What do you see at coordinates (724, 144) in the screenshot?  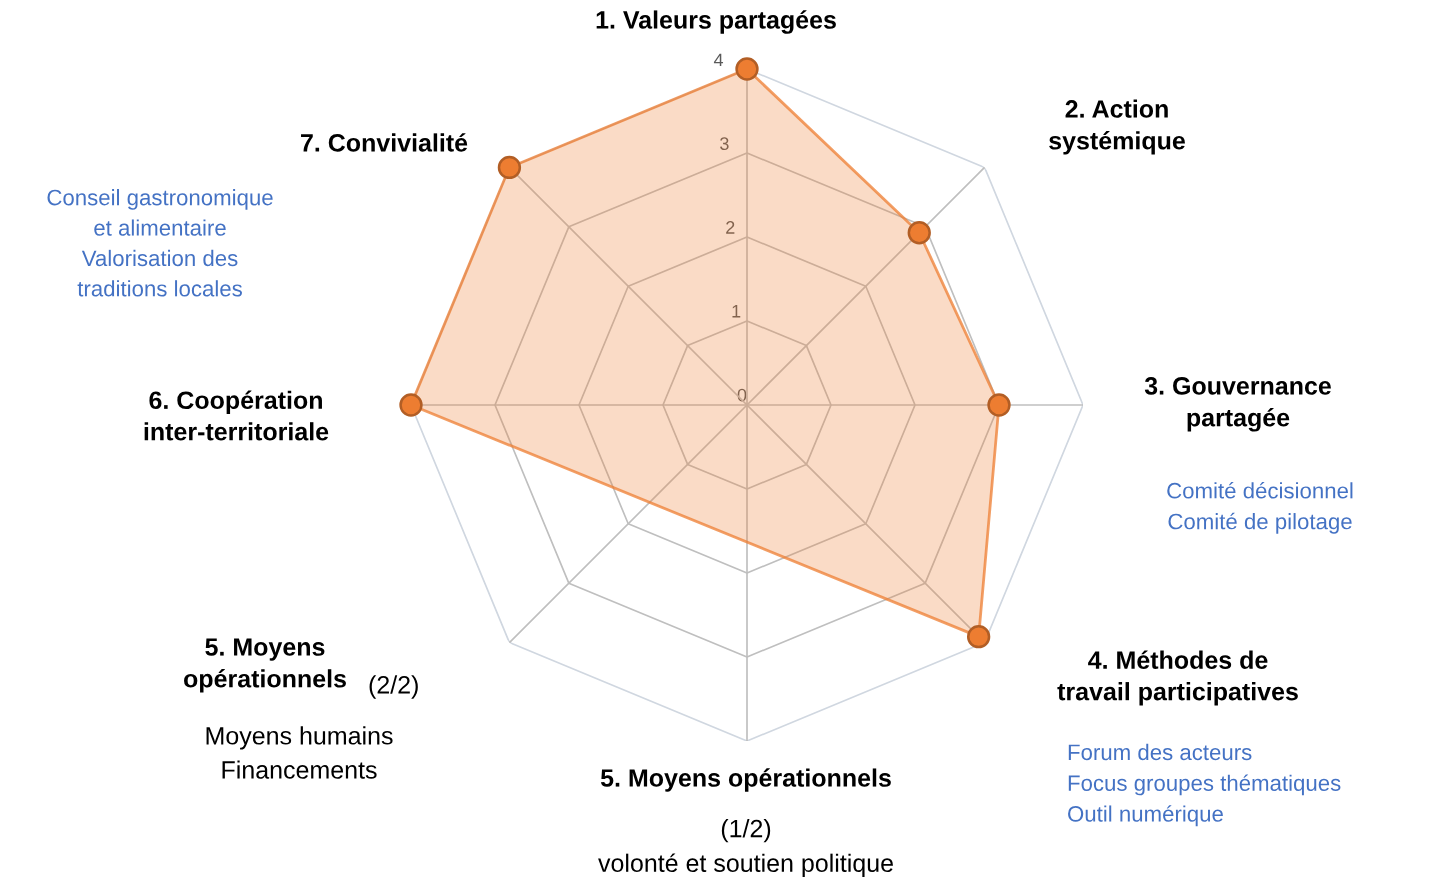 I see `y-tick-label: 3` at bounding box center [724, 144].